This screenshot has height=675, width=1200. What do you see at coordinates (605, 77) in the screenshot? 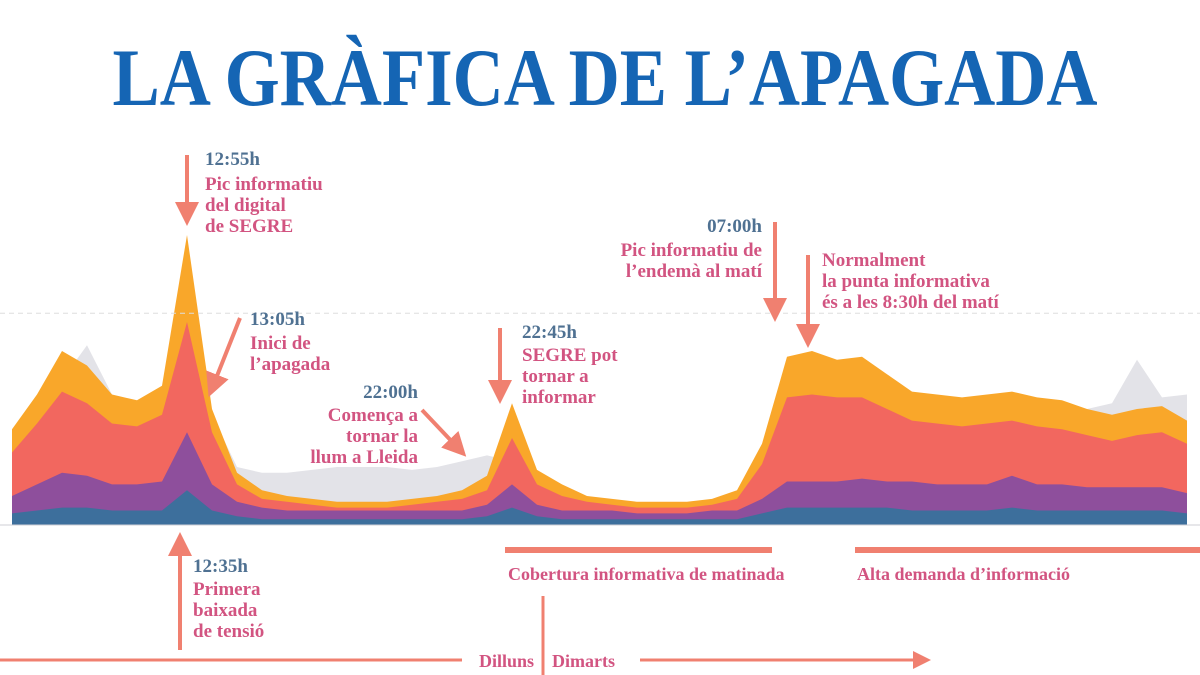
I see `chart-title: LA GRÀFICA DE L’APAGADA` at bounding box center [605, 77].